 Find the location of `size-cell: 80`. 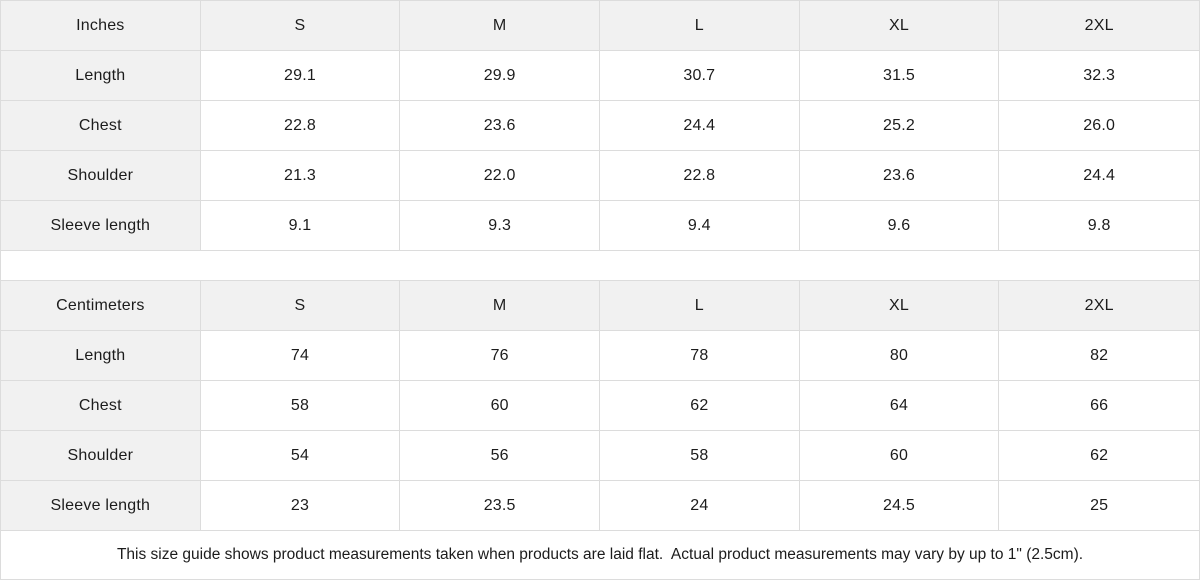

size-cell: 80 is located at coordinates (899, 356).